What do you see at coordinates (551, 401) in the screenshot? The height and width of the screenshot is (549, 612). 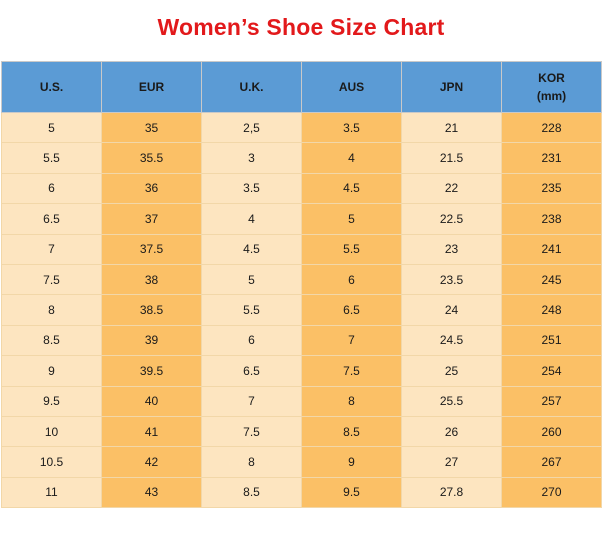 I see `cell-kor: 257` at bounding box center [551, 401].